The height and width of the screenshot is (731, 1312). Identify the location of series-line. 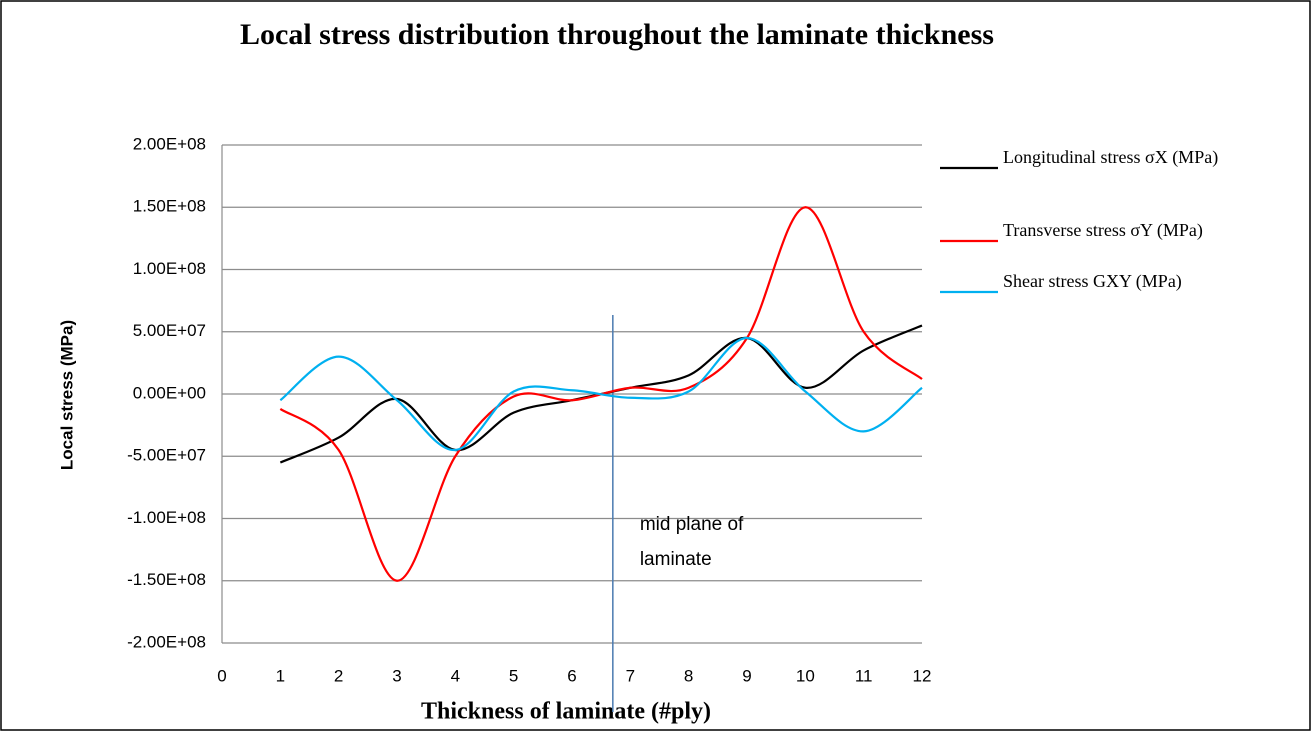
(601, 394).